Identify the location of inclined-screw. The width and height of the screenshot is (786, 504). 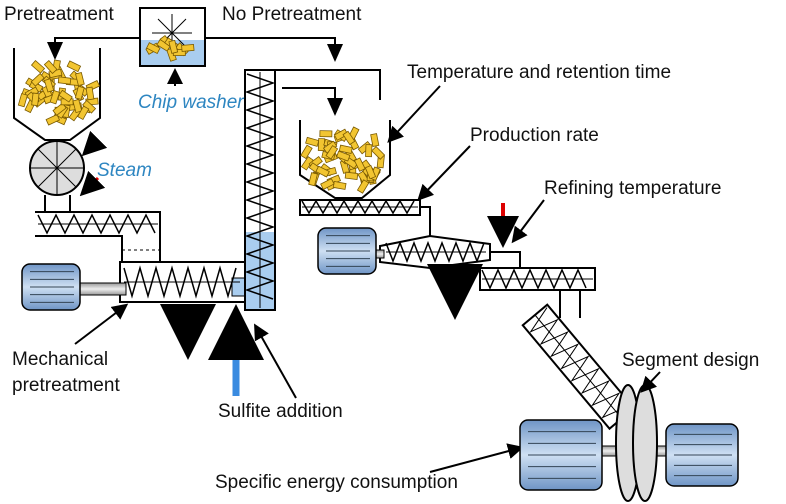
(578, 367).